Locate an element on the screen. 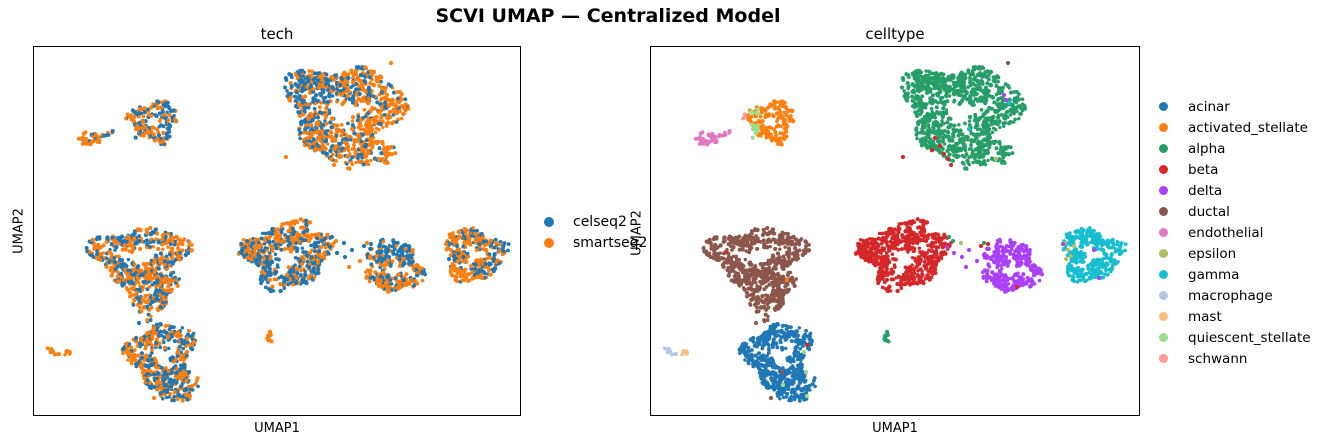  legend-label: gamma is located at coordinates (1214, 274).